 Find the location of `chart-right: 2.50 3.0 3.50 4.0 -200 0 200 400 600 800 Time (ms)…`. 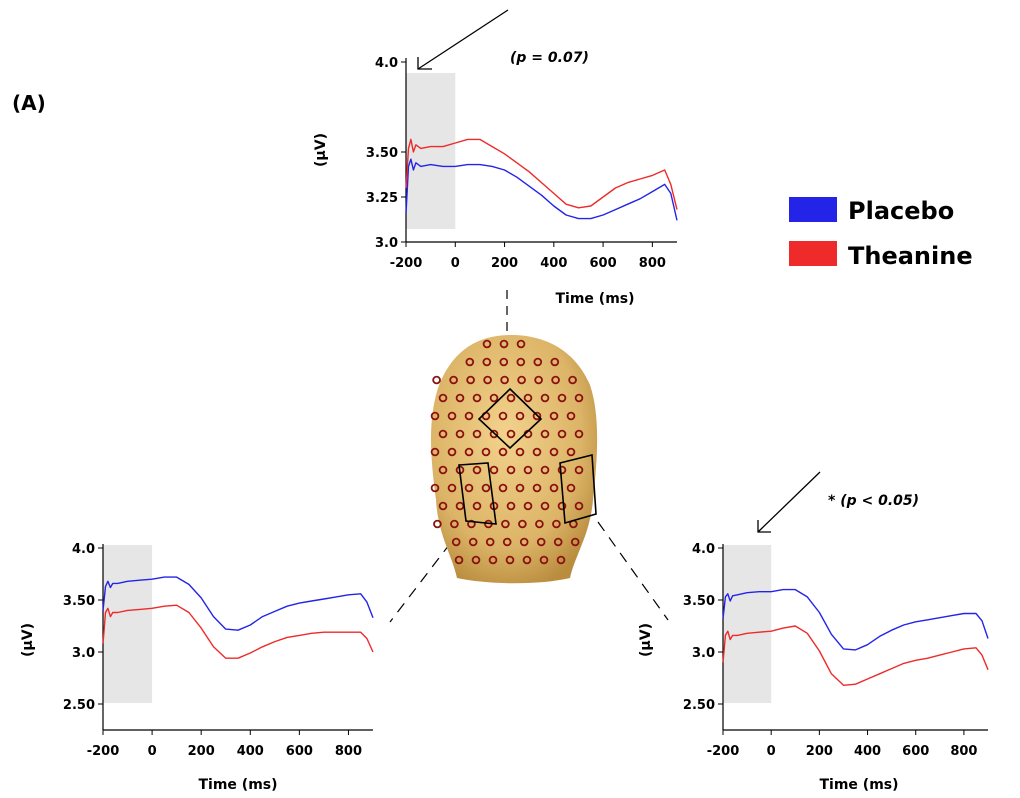

chart-right: 2.50 3.0 3.50 4.0 -200 0 200 400 600 800 Time (ms)… is located at coordinates (813, 643).